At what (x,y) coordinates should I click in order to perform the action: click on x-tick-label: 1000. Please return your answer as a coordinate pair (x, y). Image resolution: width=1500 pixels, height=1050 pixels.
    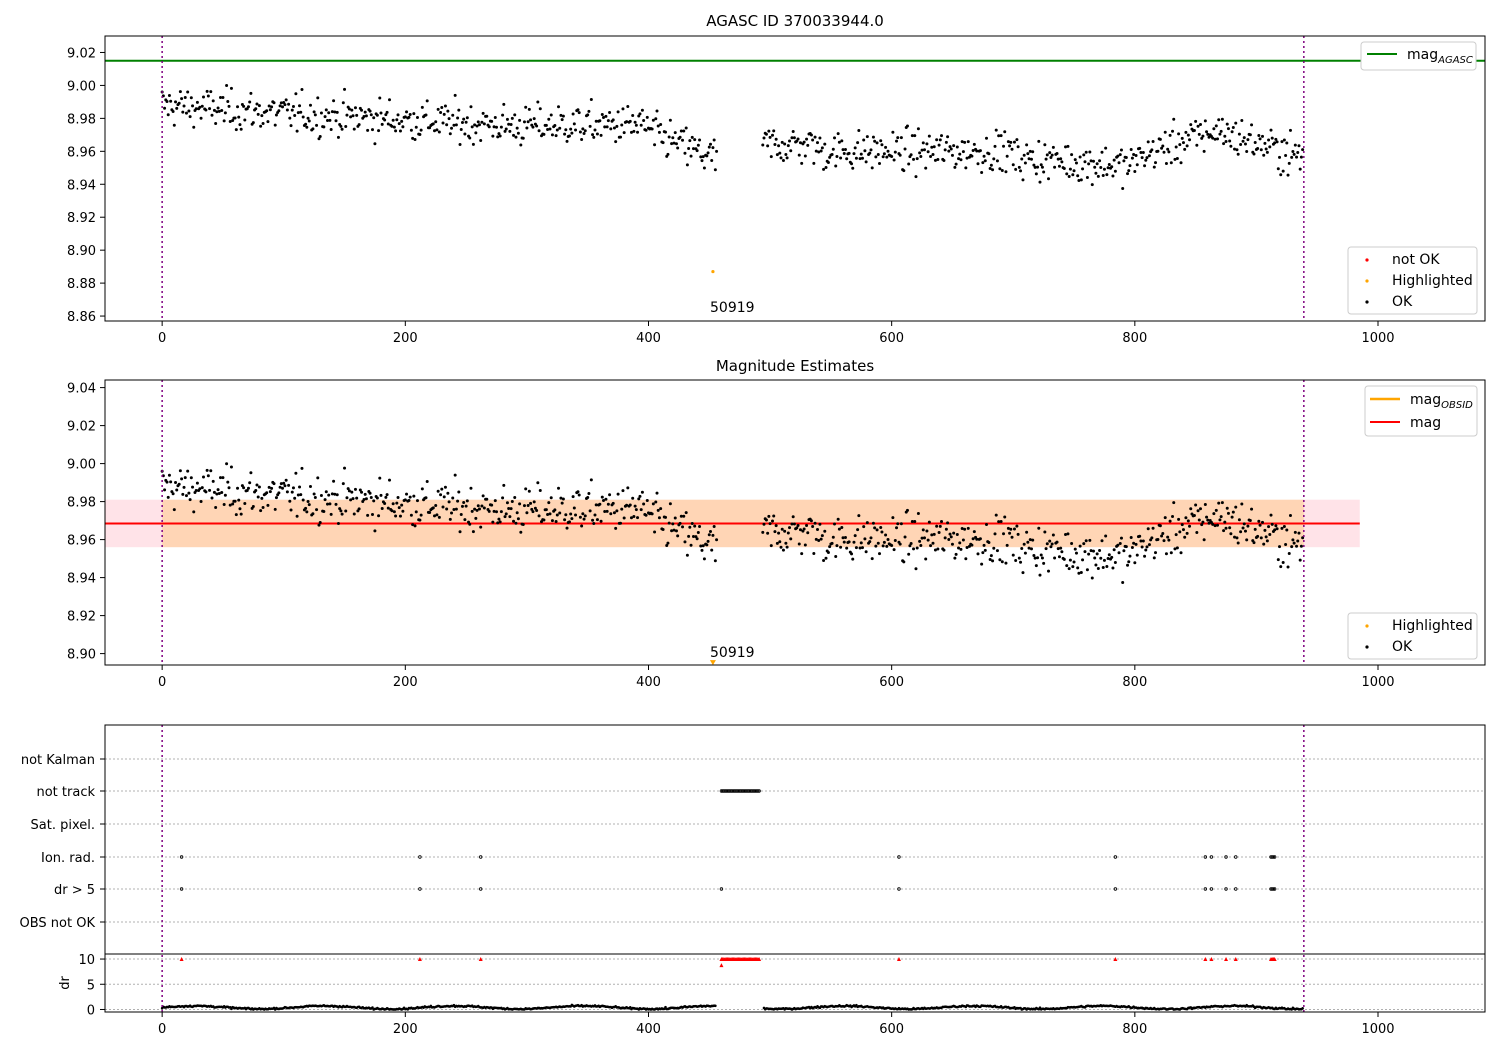
    Looking at the image, I should click on (1377, 682).